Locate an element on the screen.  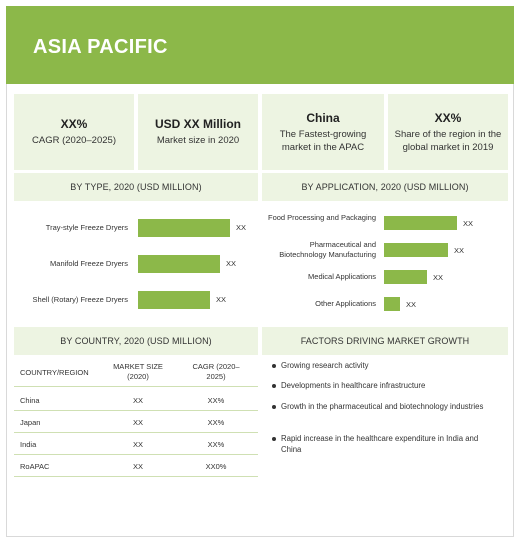
app-bar-pharma is located at coordinates (416, 250).